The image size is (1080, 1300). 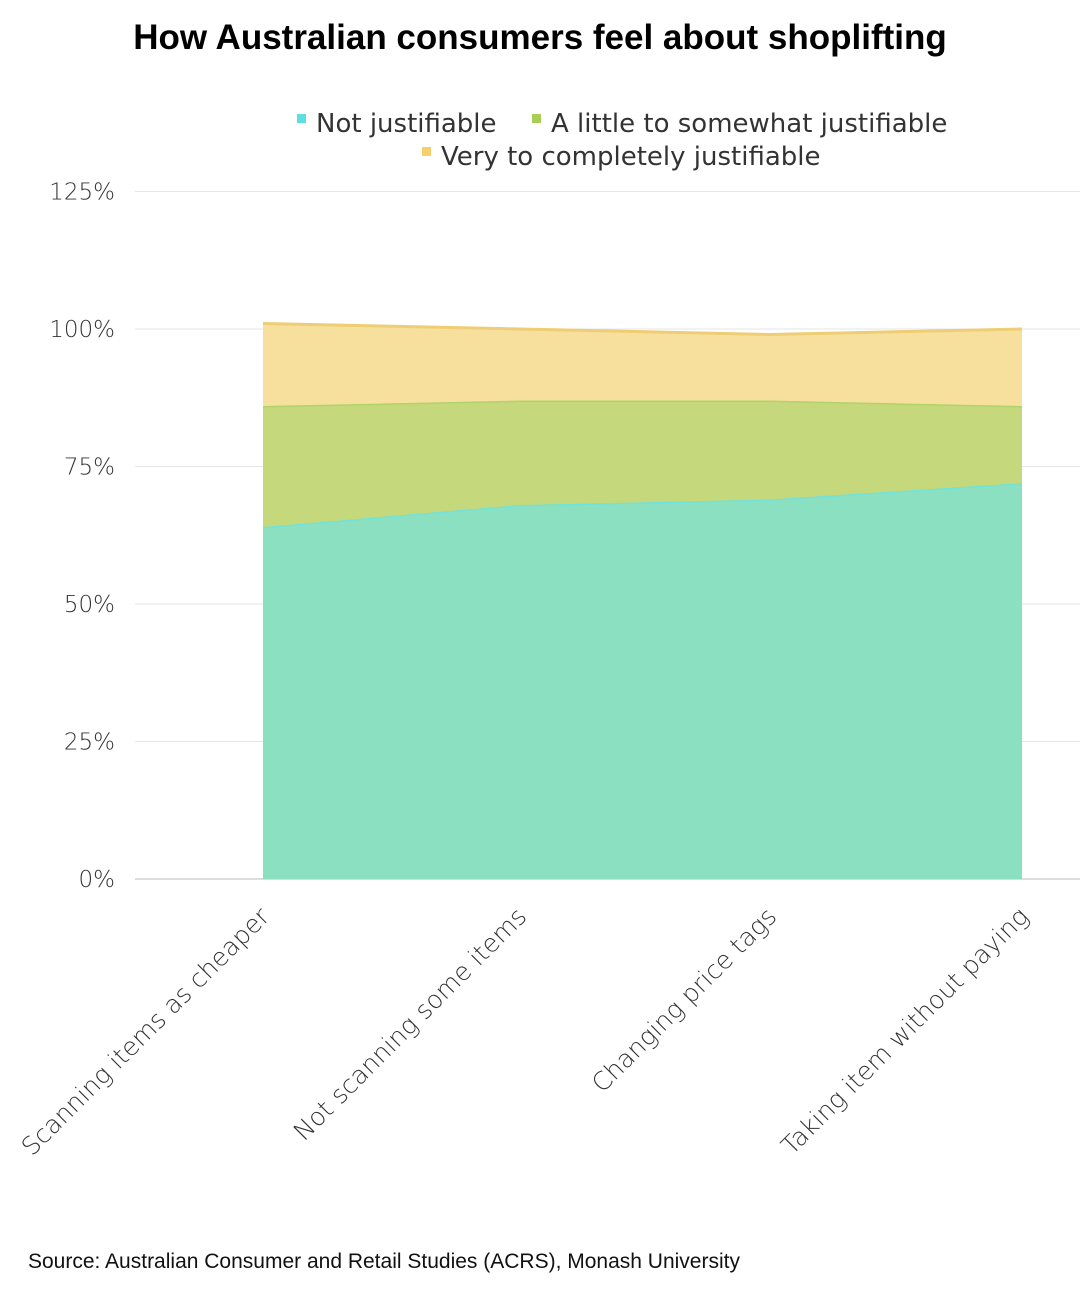 I want to click on x-tick-label: Taking item without paying, so click(x=905, y=1031).